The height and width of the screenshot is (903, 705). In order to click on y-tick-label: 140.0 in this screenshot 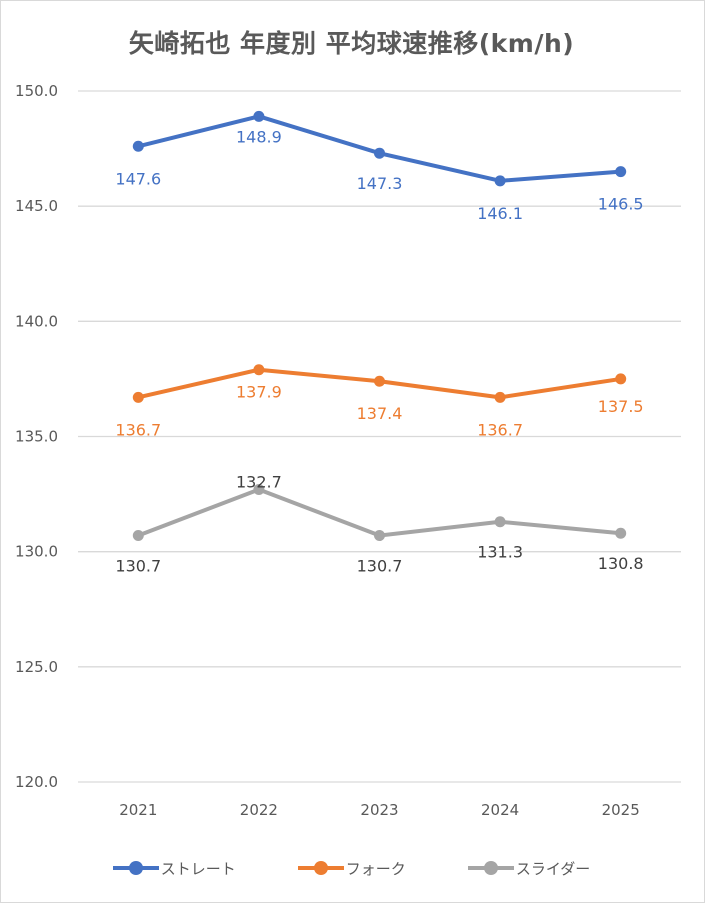, I will do `click(36, 321)`.